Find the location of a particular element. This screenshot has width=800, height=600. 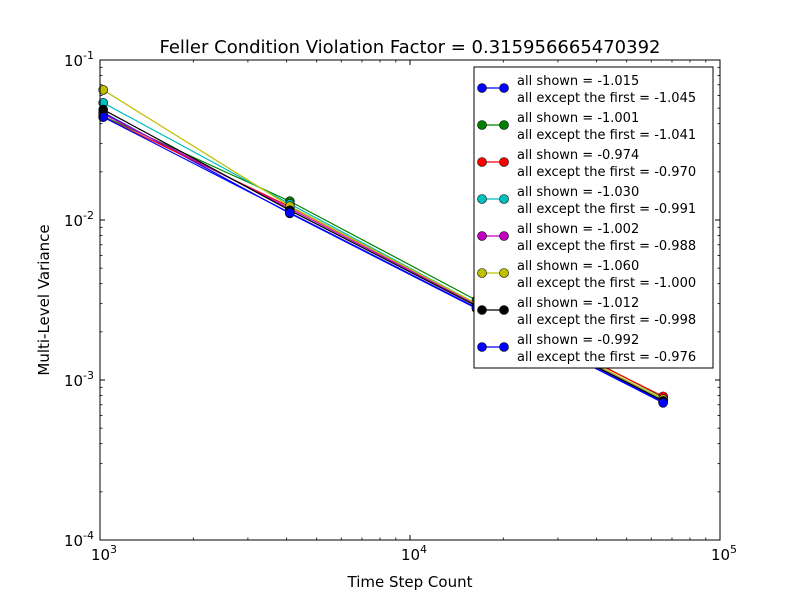

legend-label: all except the first = -1.041 is located at coordinates (606, 135).